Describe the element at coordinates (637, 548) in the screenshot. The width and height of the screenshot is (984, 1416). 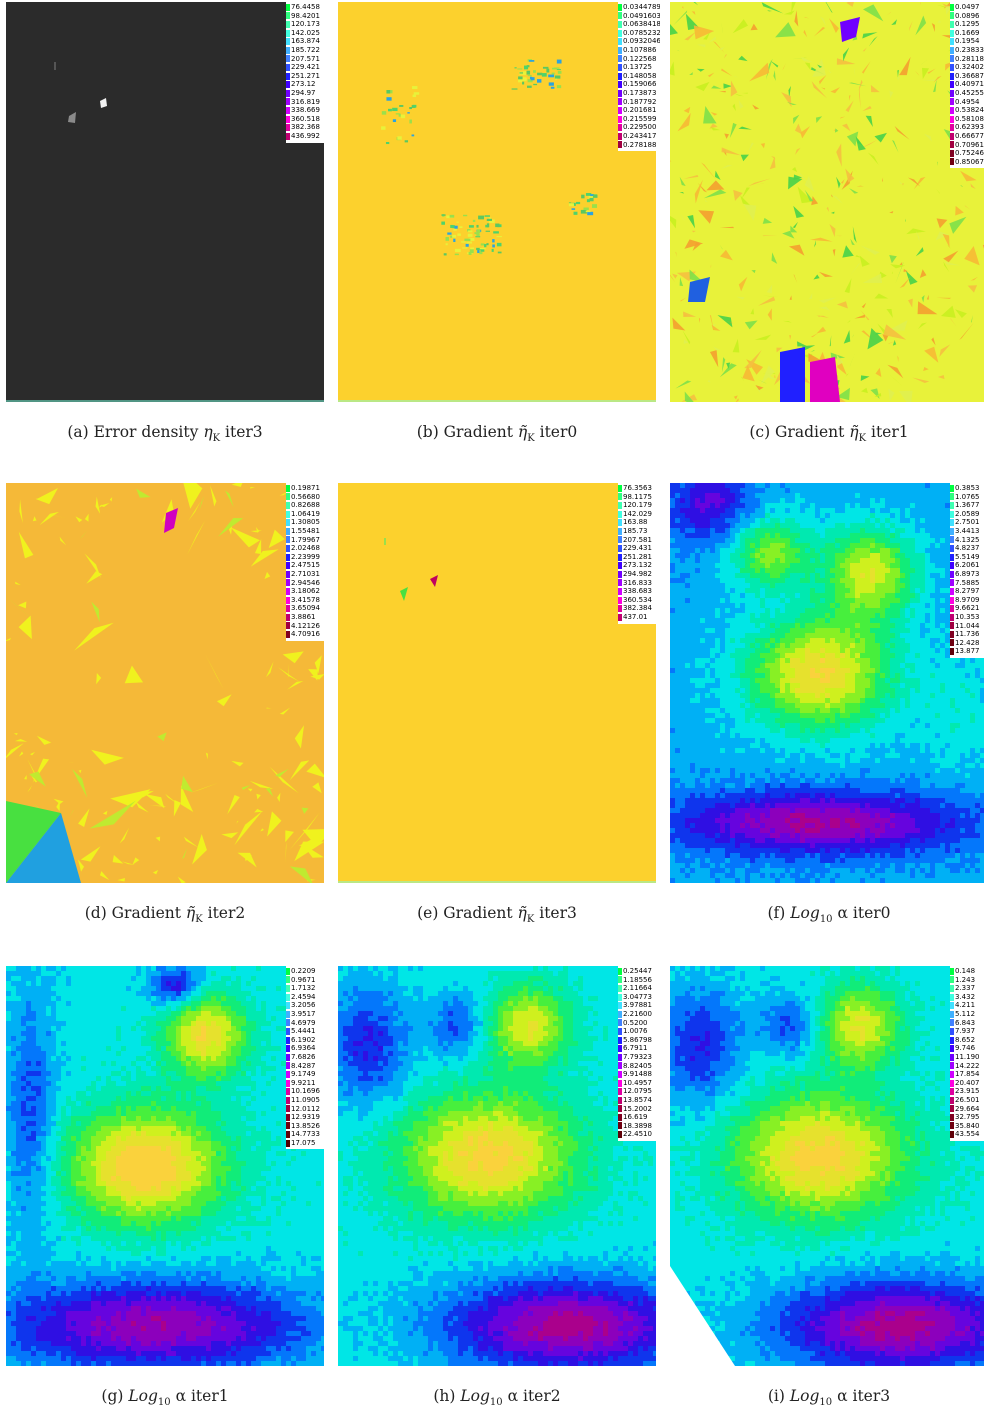
I see `legend-value: 229.431` at that location.